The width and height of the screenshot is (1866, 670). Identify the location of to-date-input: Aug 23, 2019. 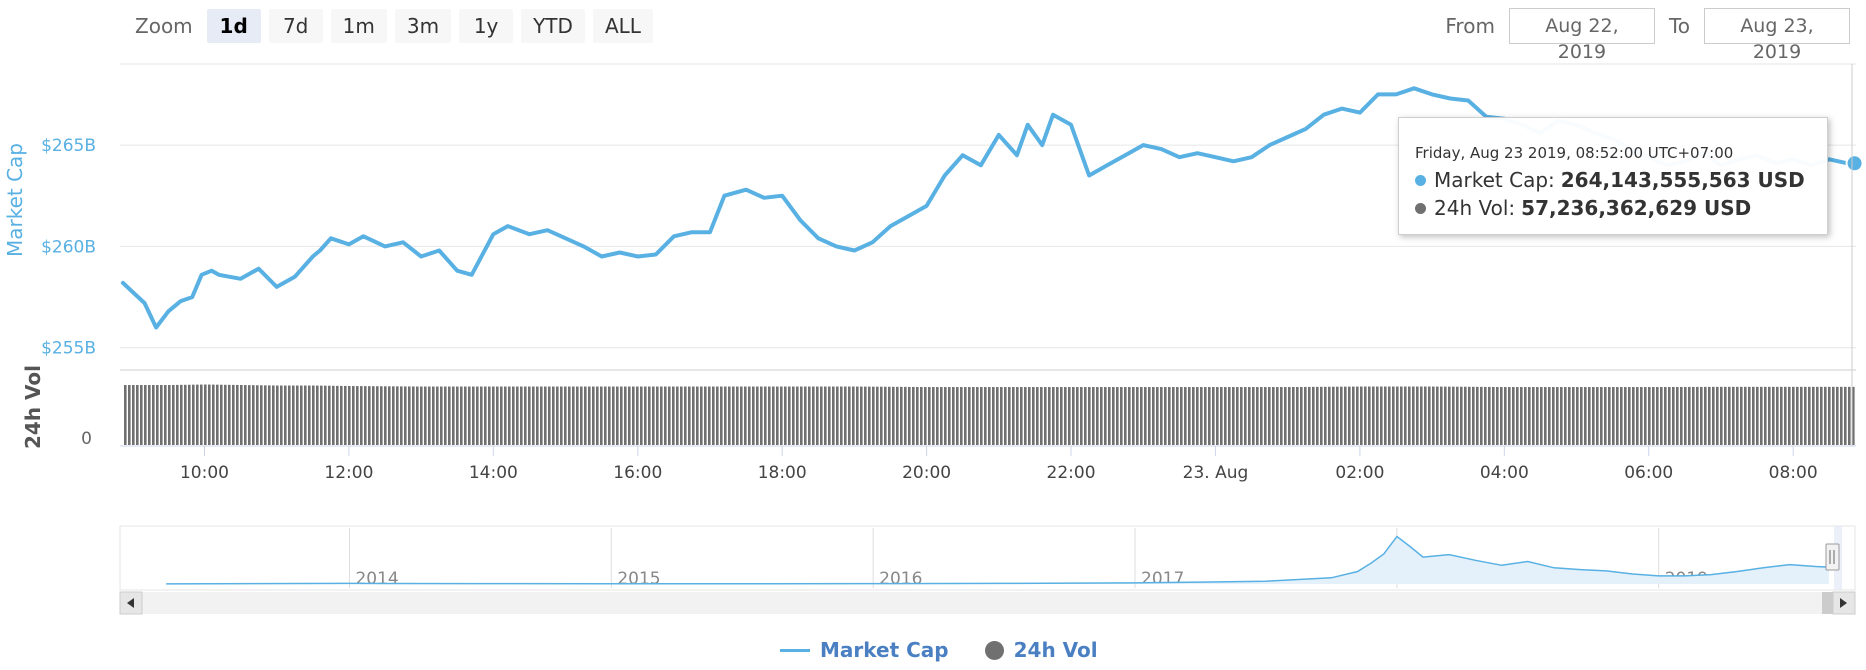
(1777, 35).